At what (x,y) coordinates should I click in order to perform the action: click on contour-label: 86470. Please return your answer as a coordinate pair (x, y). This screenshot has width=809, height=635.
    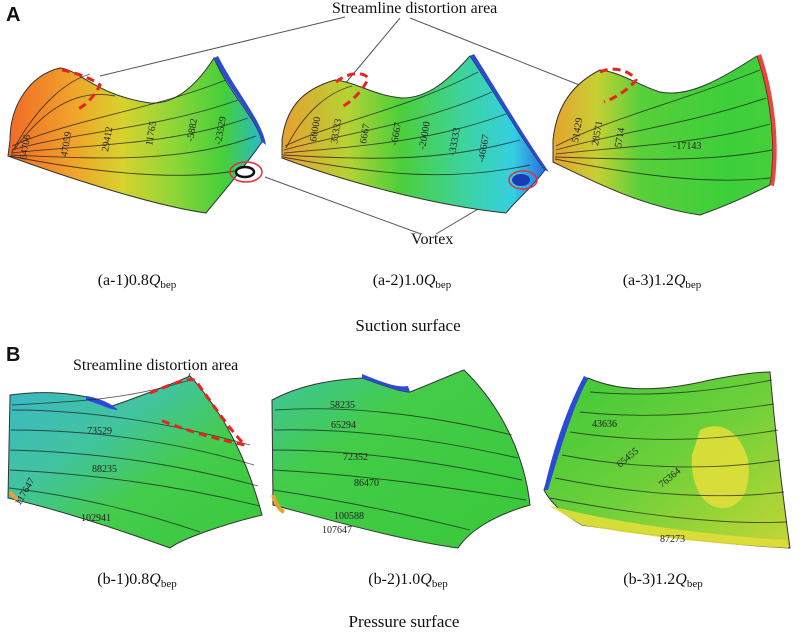
    Looking at the image, I should click on (366, 483).